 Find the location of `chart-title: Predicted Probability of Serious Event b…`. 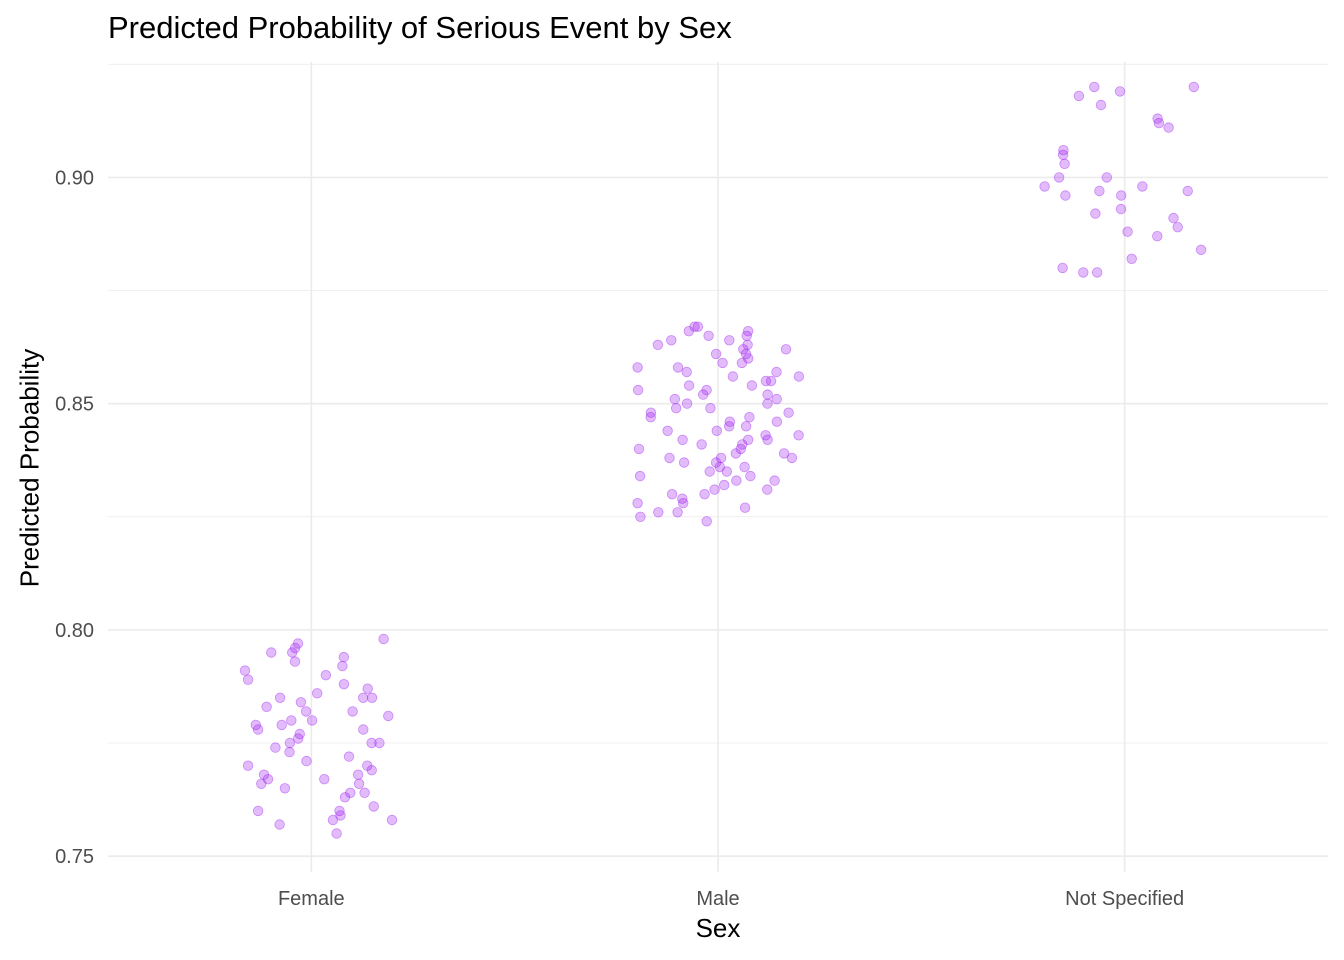

chart-title: Predicted Probability of Serious Event b… is located at coordinates (420, 27).